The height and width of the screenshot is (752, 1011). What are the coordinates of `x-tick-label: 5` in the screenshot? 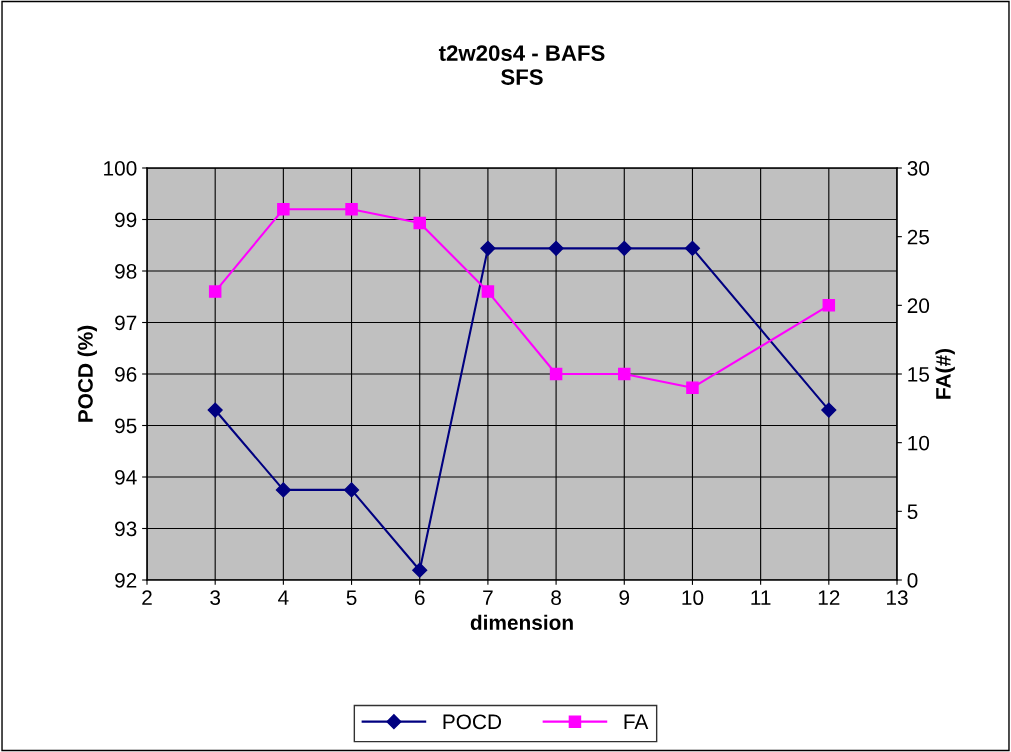 It's located at (351, 598).